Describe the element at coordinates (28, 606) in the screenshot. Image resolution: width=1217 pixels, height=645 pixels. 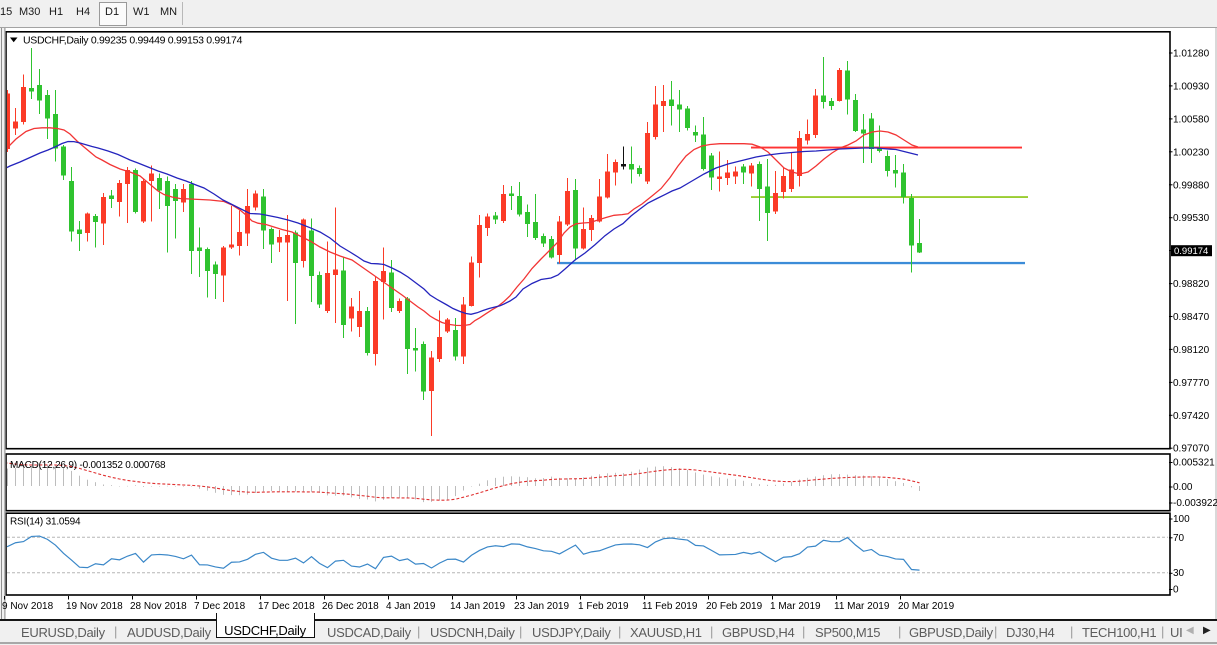
I see `svg-text: 9 Nov 2018` at that location.